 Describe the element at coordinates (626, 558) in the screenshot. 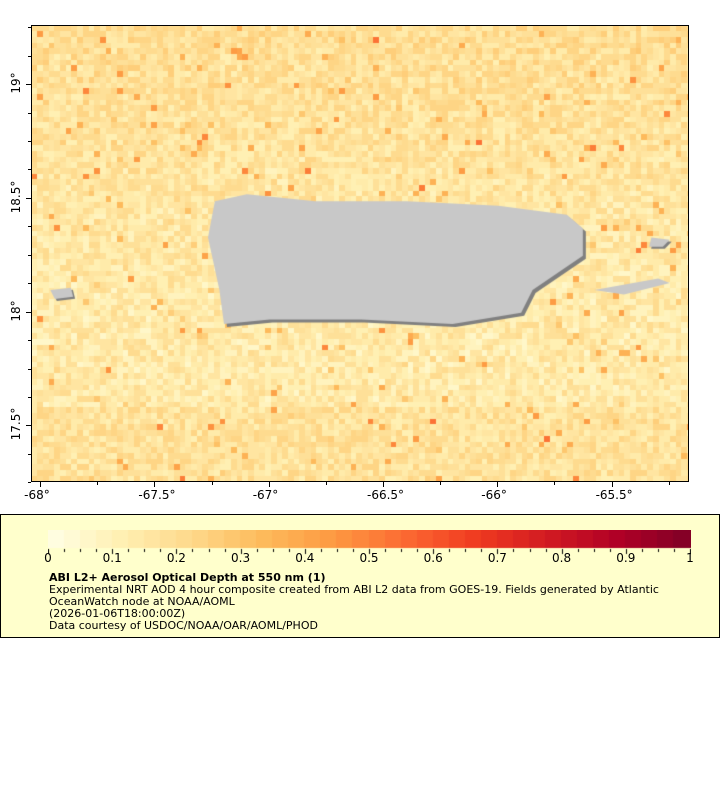

I see `colorbar-label: 0.9` at that location.